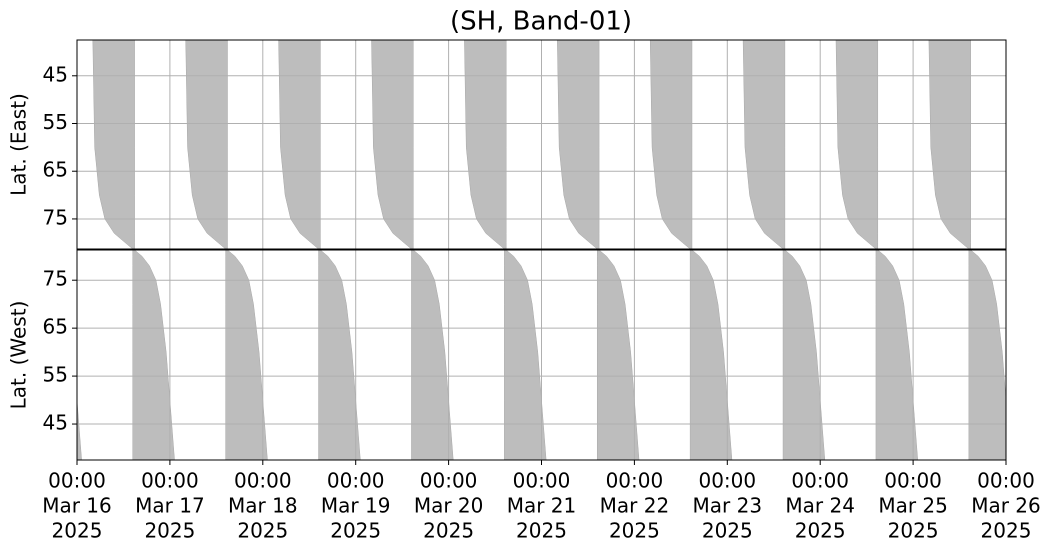 Image resolution: width=1055 pixels, height=556 pixels. Describe the element at coordinates (1006, 506) in the screenshot. I see `x-tick-label: Mar 26` at that location.